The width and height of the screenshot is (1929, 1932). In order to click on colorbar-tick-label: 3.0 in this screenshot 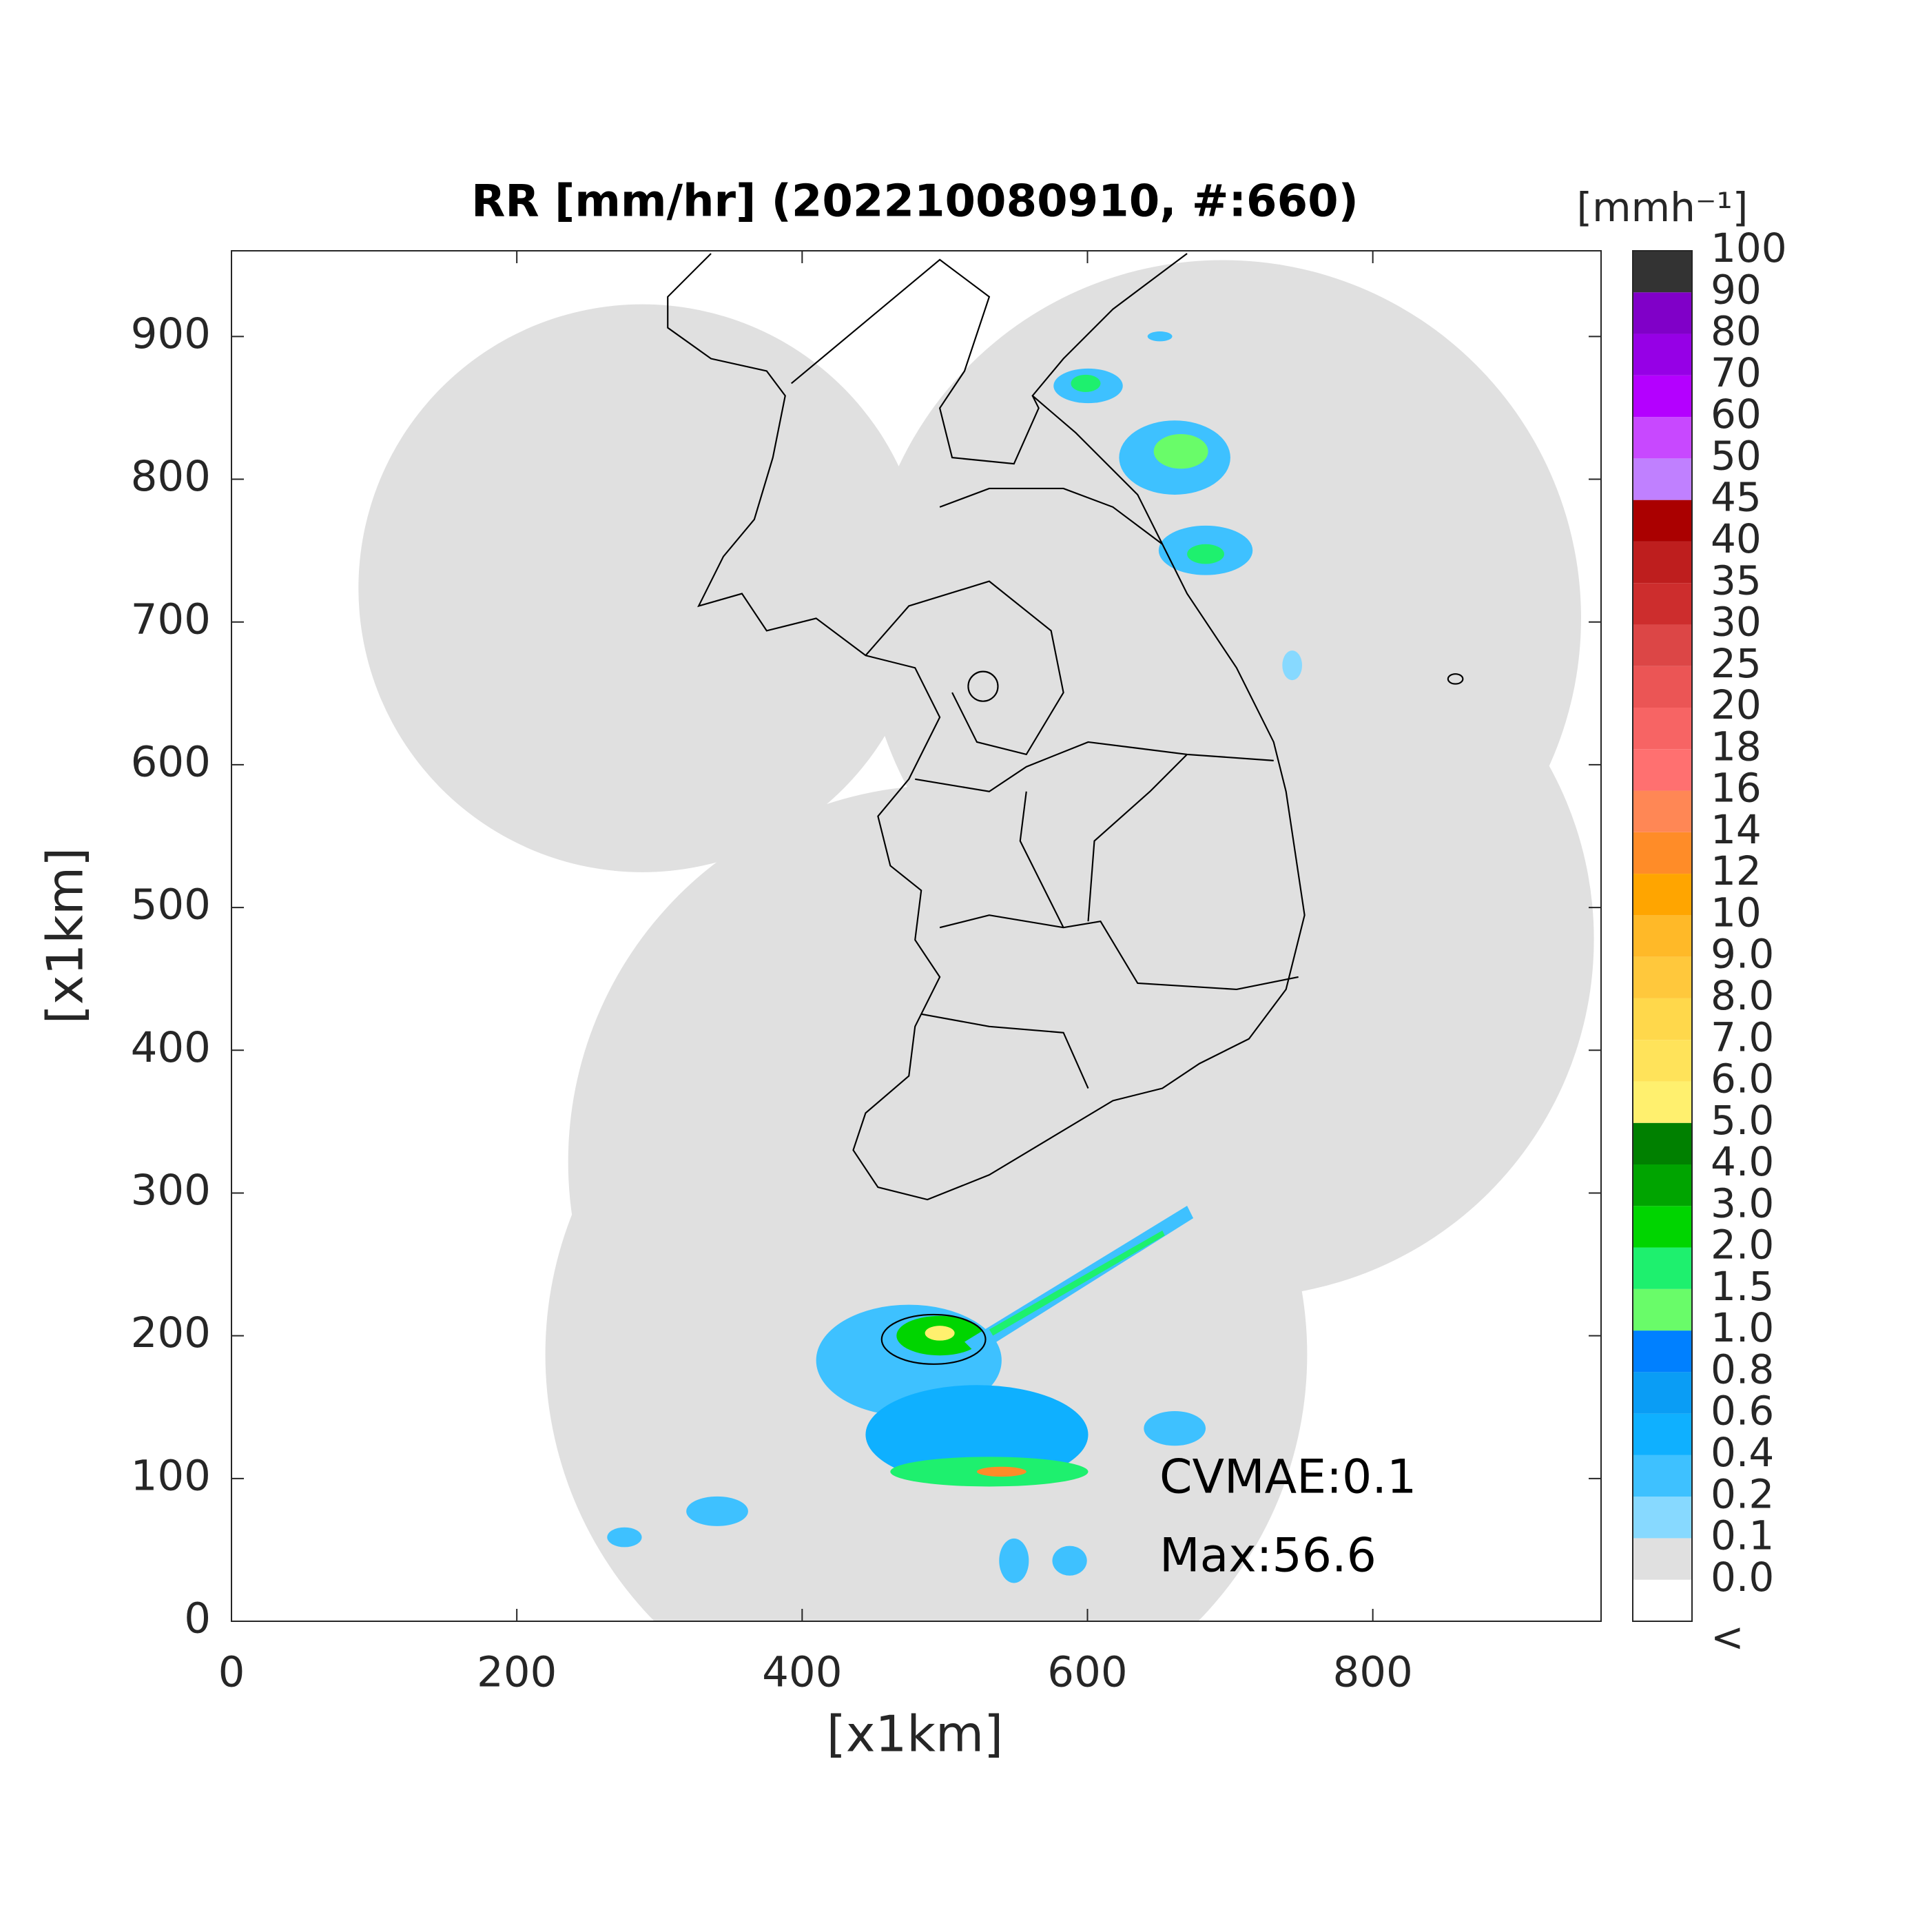, I will do `click(1742, 1203)`.